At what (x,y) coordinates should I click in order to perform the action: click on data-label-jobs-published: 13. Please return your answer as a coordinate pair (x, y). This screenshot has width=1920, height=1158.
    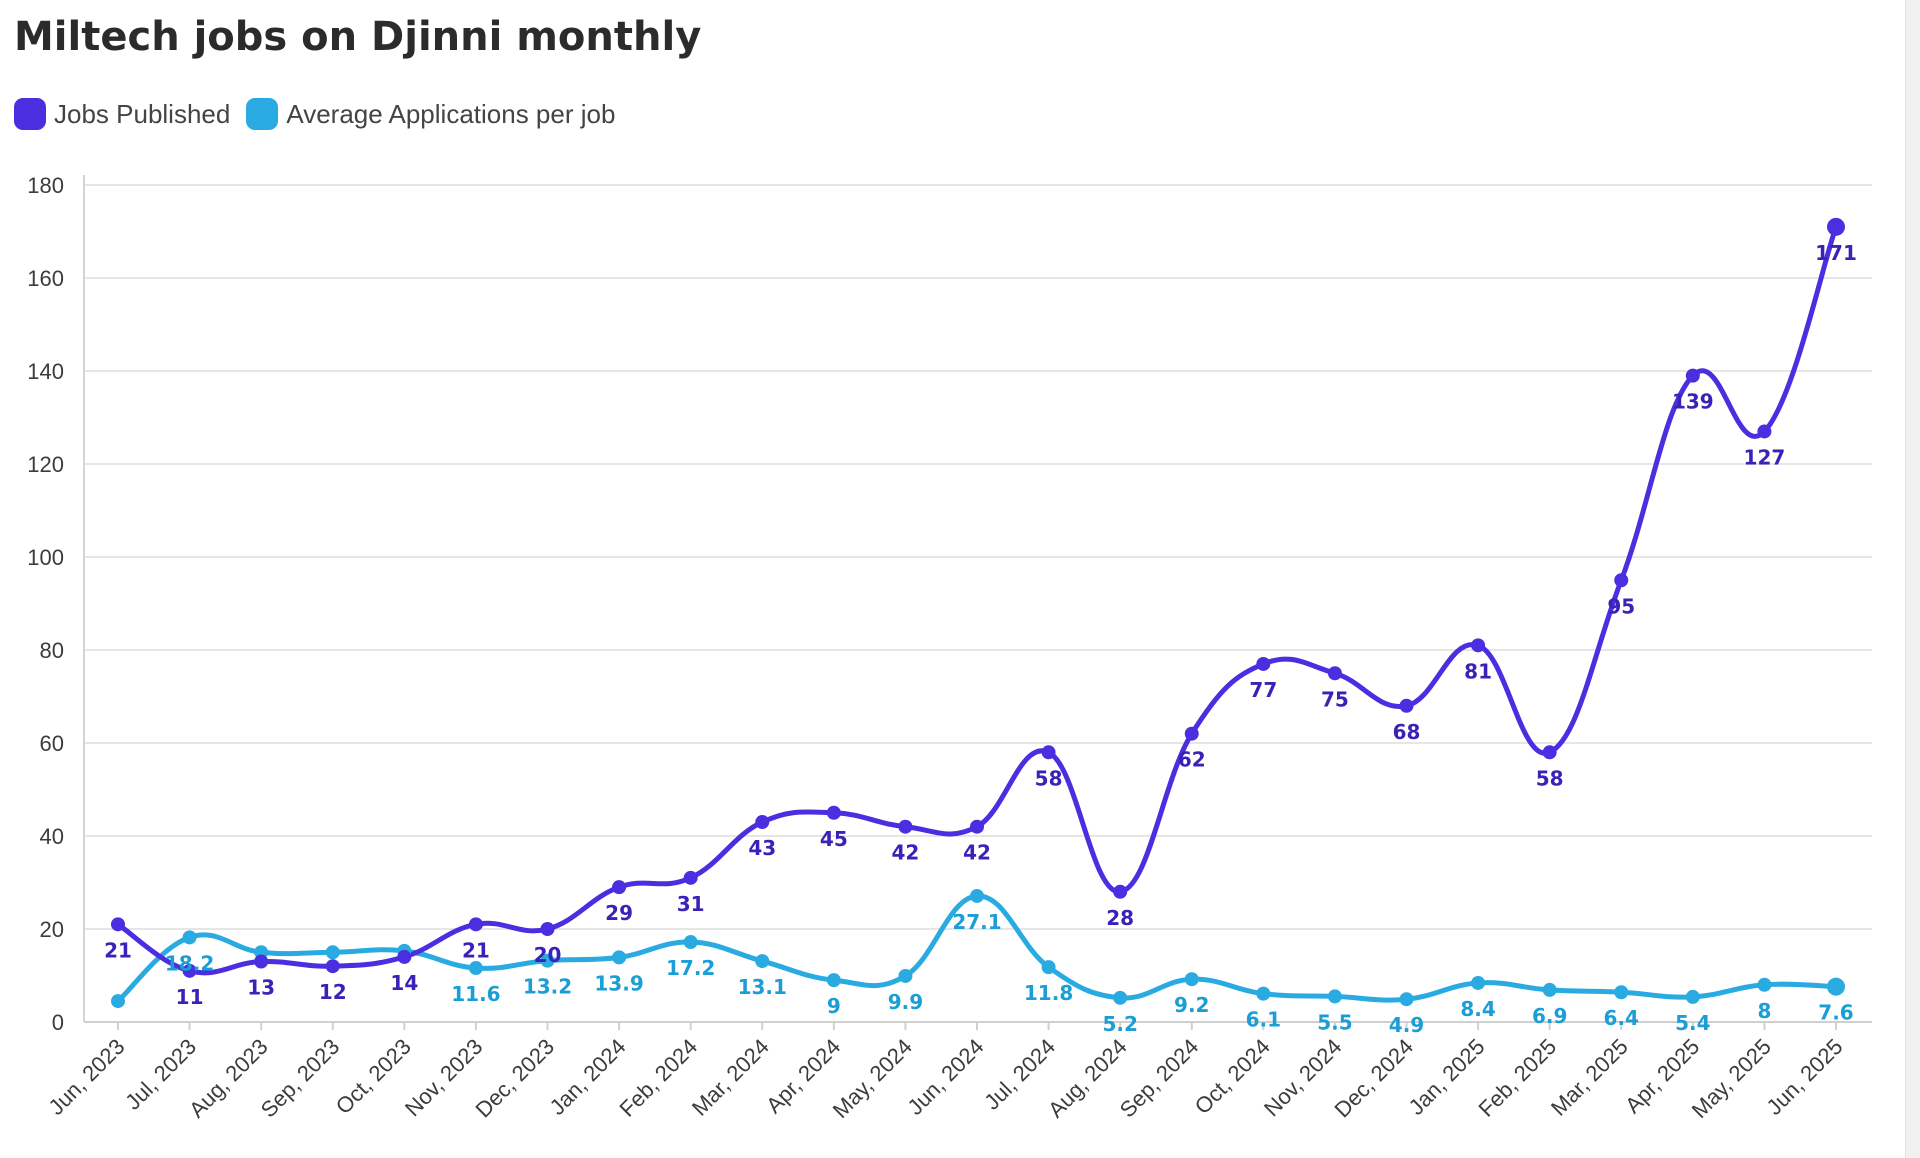
    Looking at the image, I should click on (261, 988).